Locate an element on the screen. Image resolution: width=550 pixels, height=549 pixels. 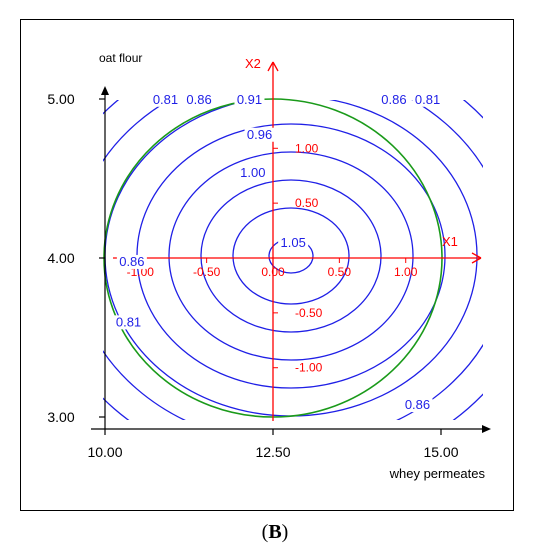
x-axis-title: whey permeates is located at coordinates (437, 473).